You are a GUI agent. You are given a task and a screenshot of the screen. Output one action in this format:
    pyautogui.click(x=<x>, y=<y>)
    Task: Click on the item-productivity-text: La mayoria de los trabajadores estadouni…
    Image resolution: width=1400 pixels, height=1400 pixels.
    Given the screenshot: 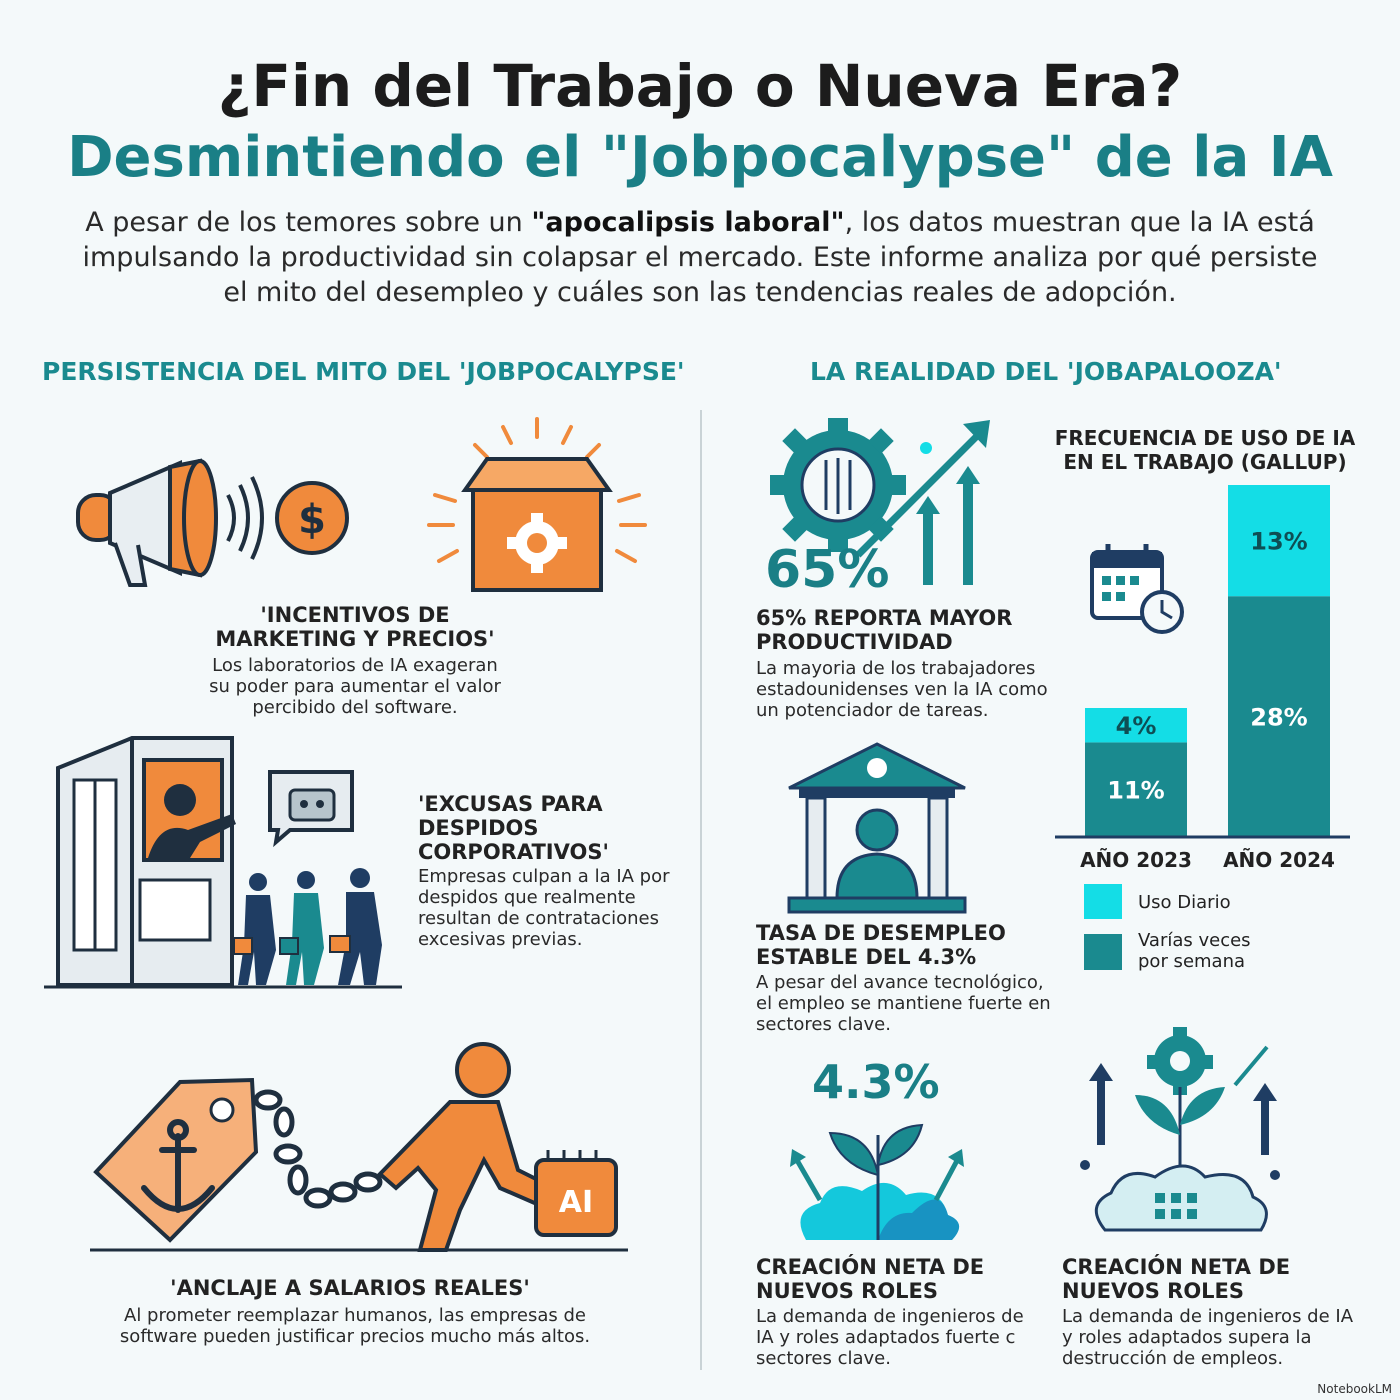 What is the action you would take?
    pyautogui.click(x=902, y=689)
    